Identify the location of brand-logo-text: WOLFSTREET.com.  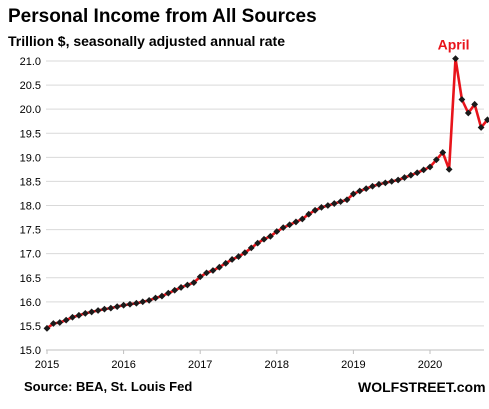
(422, 387).